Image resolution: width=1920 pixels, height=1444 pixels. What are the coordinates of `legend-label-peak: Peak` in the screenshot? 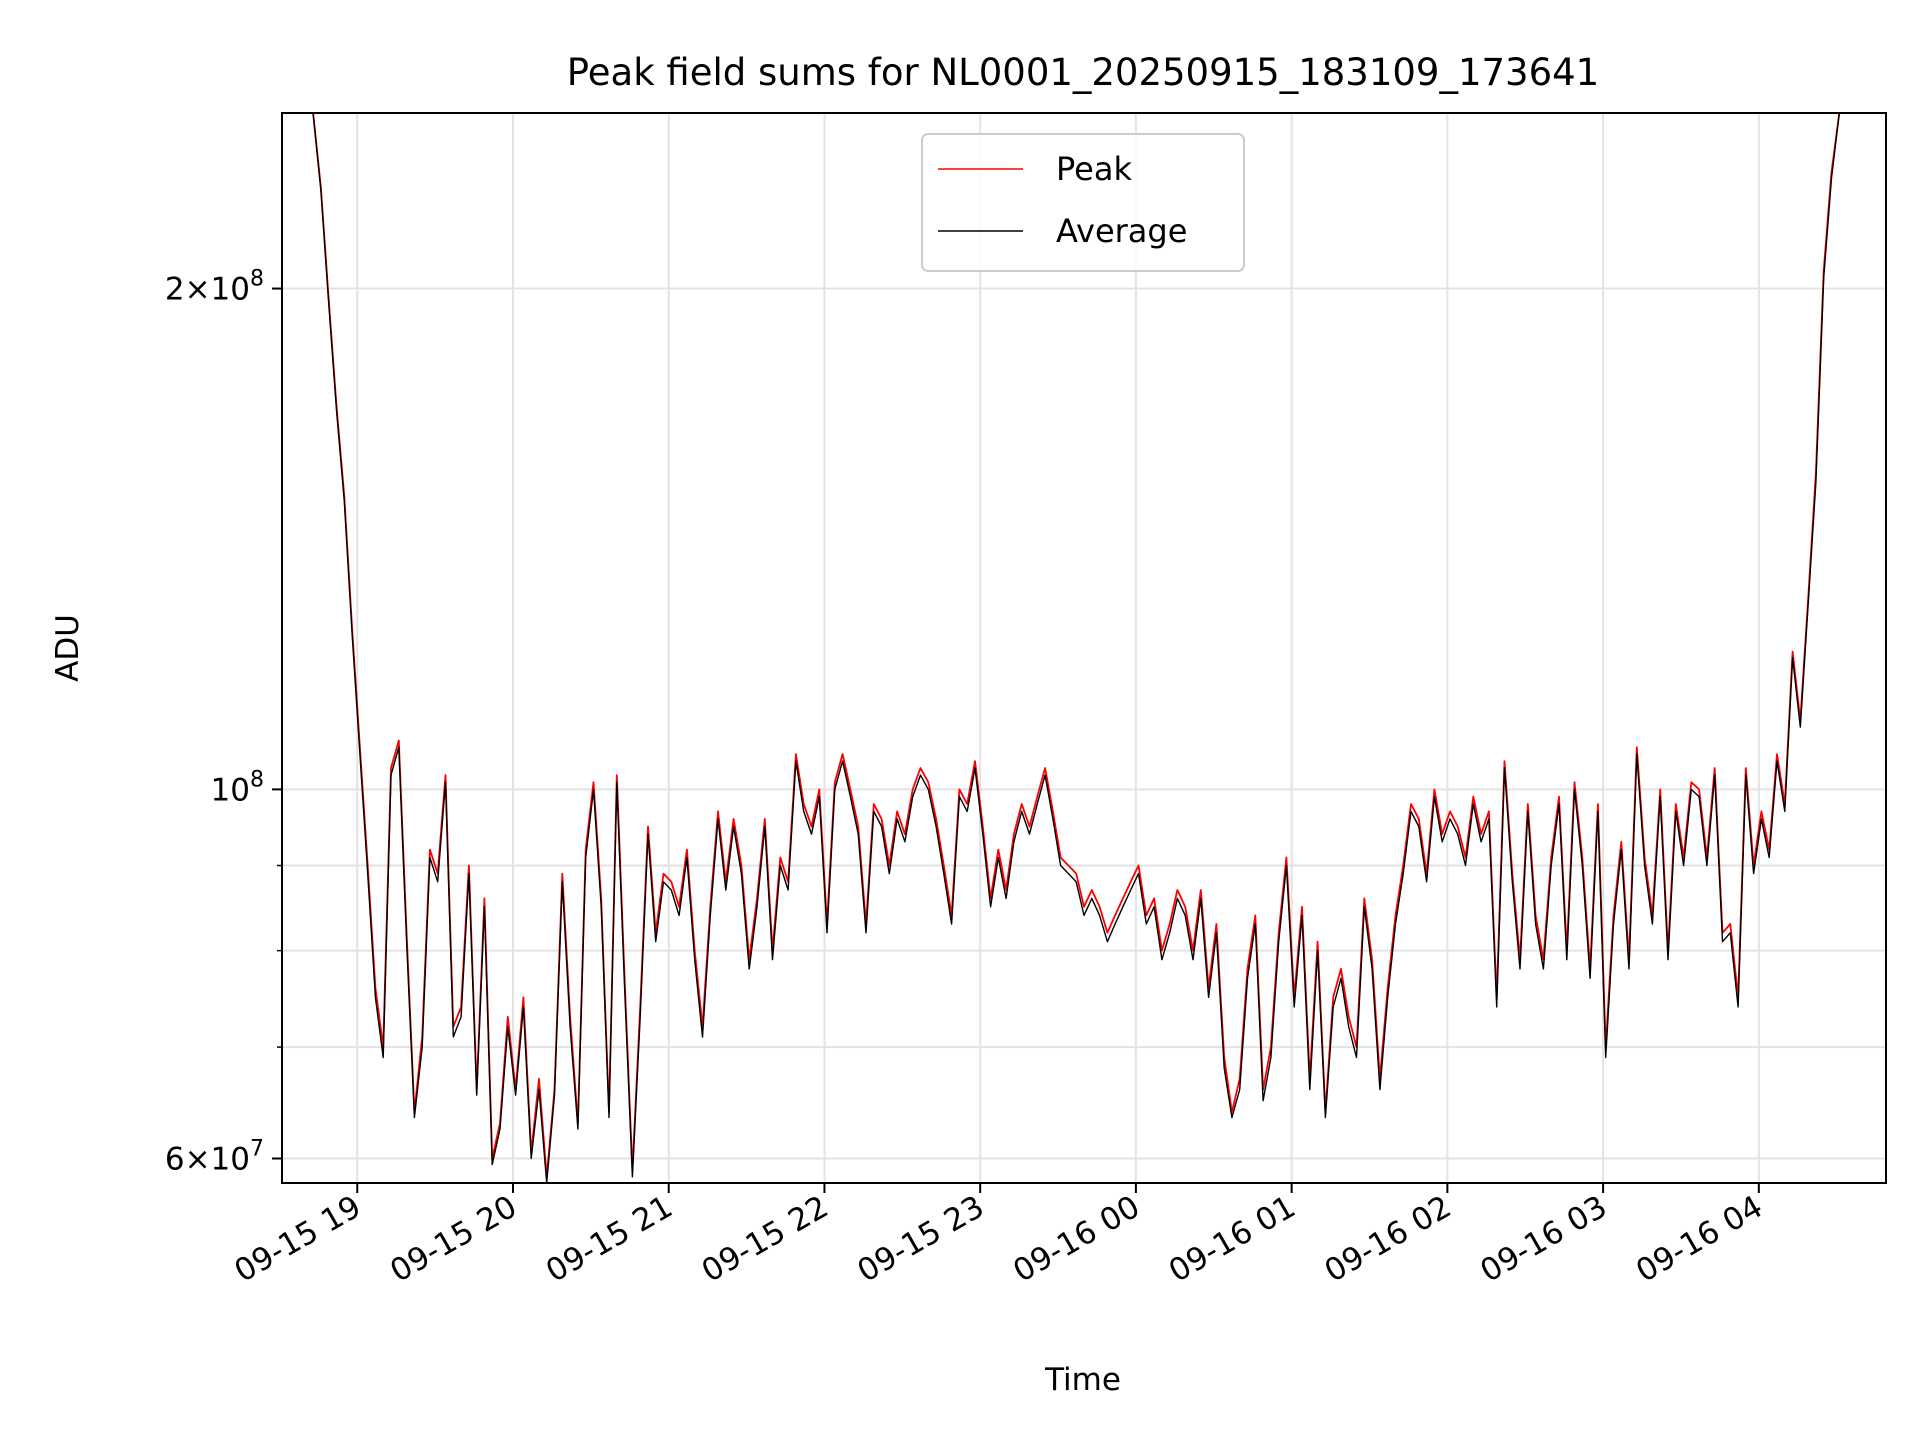 It's located at (1094, 169).